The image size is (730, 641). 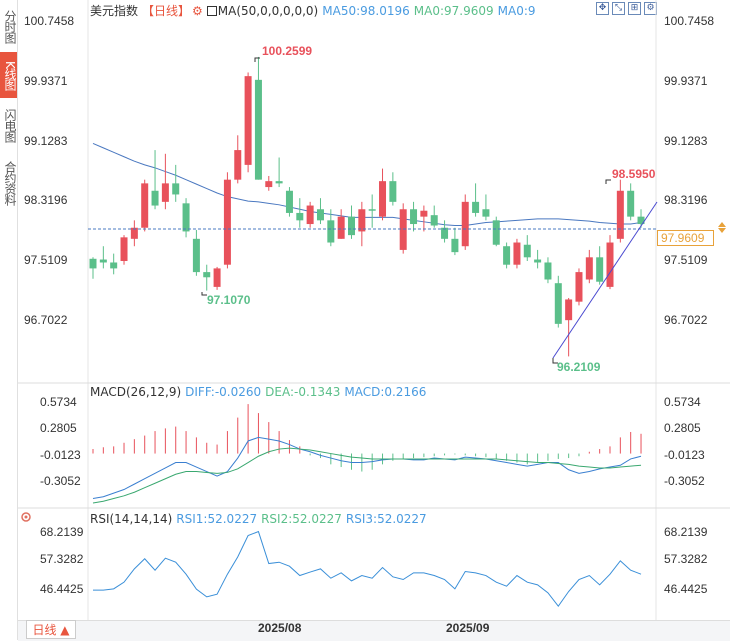 What do you see at coordinates (46, 260) in the screenshot?
I see `price-axis-left-4: 97.5109` at bounding box center [46, 260].